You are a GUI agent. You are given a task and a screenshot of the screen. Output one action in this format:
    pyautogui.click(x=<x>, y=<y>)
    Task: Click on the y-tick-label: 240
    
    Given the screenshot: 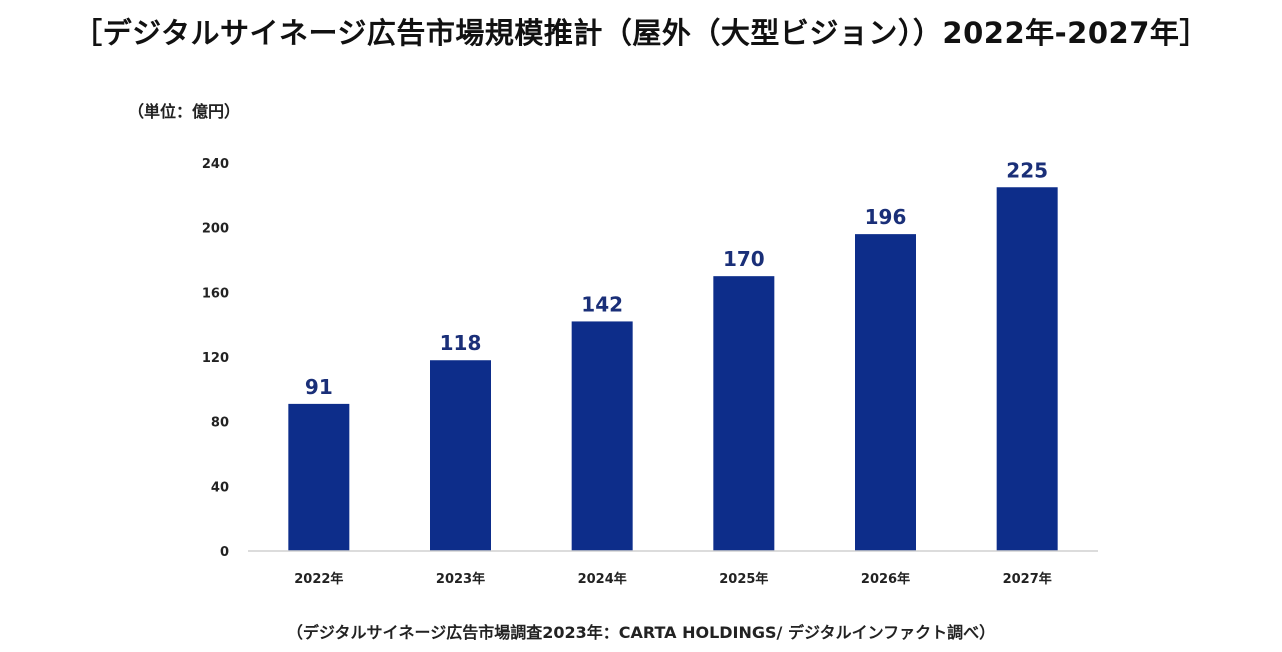 What is the action you would take?
    pyautogui.click(x=215, y=164)
    